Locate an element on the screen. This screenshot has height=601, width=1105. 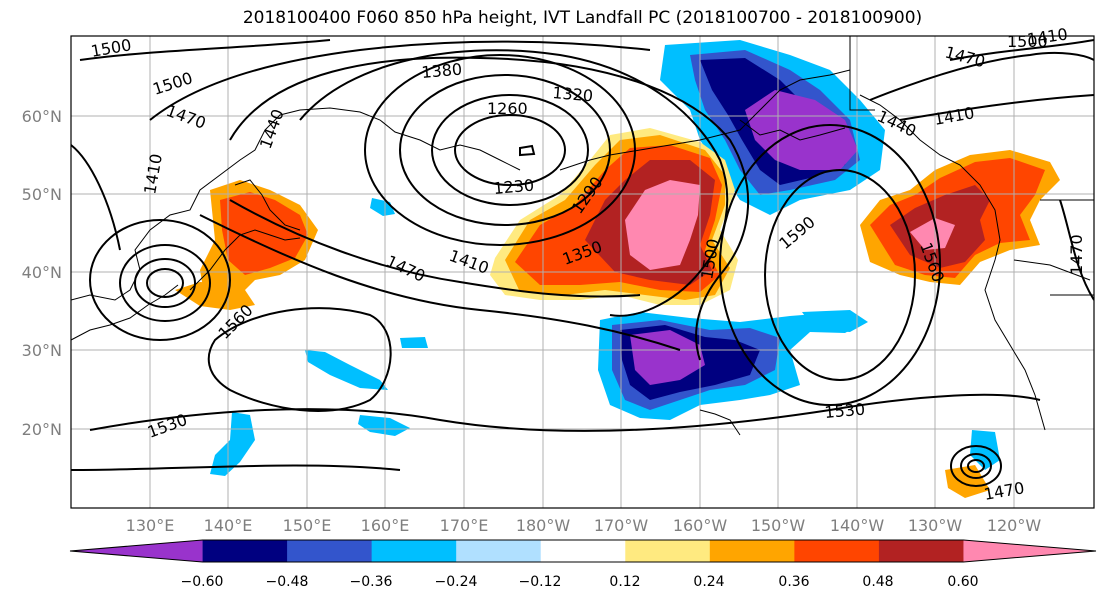
lat-label: 60°N is located at coordinates (42, 116).